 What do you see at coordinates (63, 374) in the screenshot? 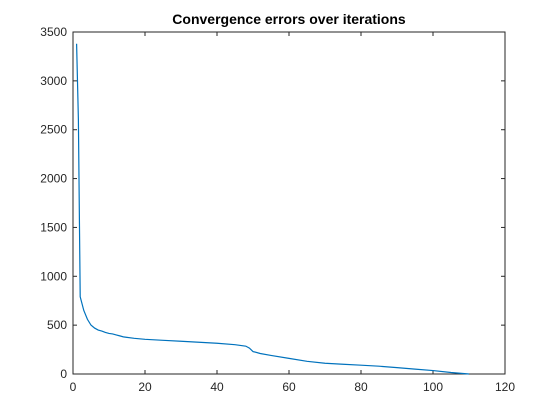
I see `y-tick-label: 0` at bounding box center [63, 374].